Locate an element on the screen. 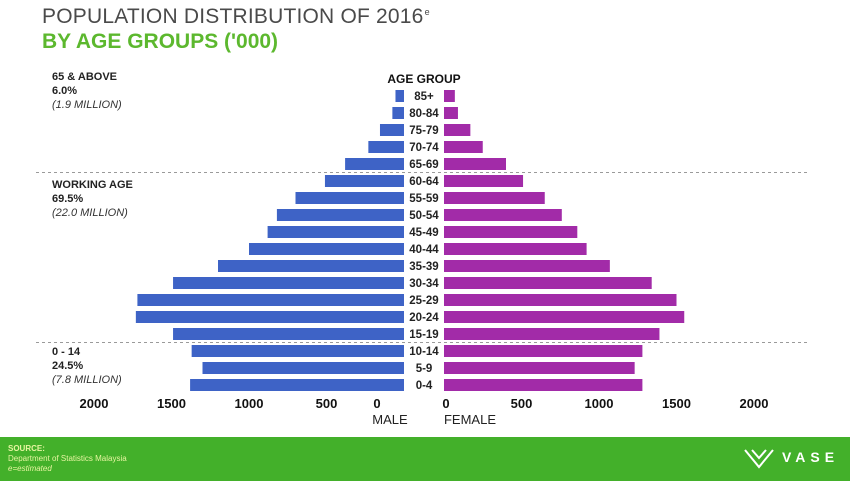 The image size is (850, 481). age-group-label: 75-79 is located at coordinates (423, 131).